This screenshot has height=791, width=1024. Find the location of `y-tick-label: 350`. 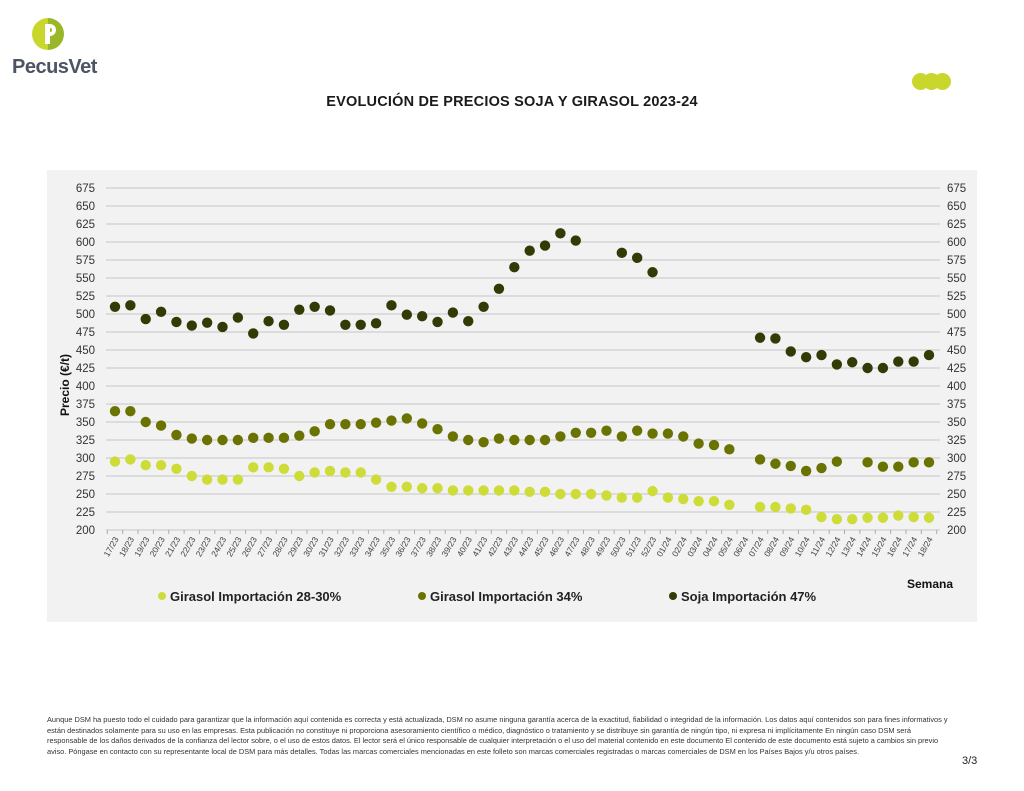

y-tick-label: 350 is located at coordinates (85, 423).